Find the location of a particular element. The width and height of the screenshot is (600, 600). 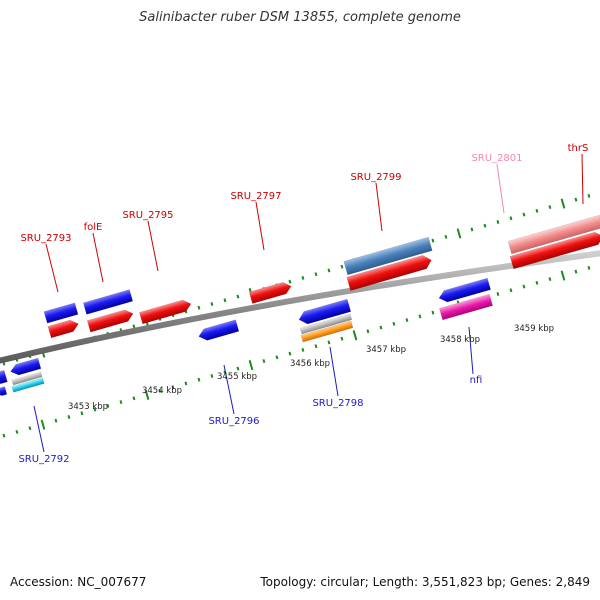

gene-label-SRU_2799: SRU_2799 is located at coordinates (375, 177).